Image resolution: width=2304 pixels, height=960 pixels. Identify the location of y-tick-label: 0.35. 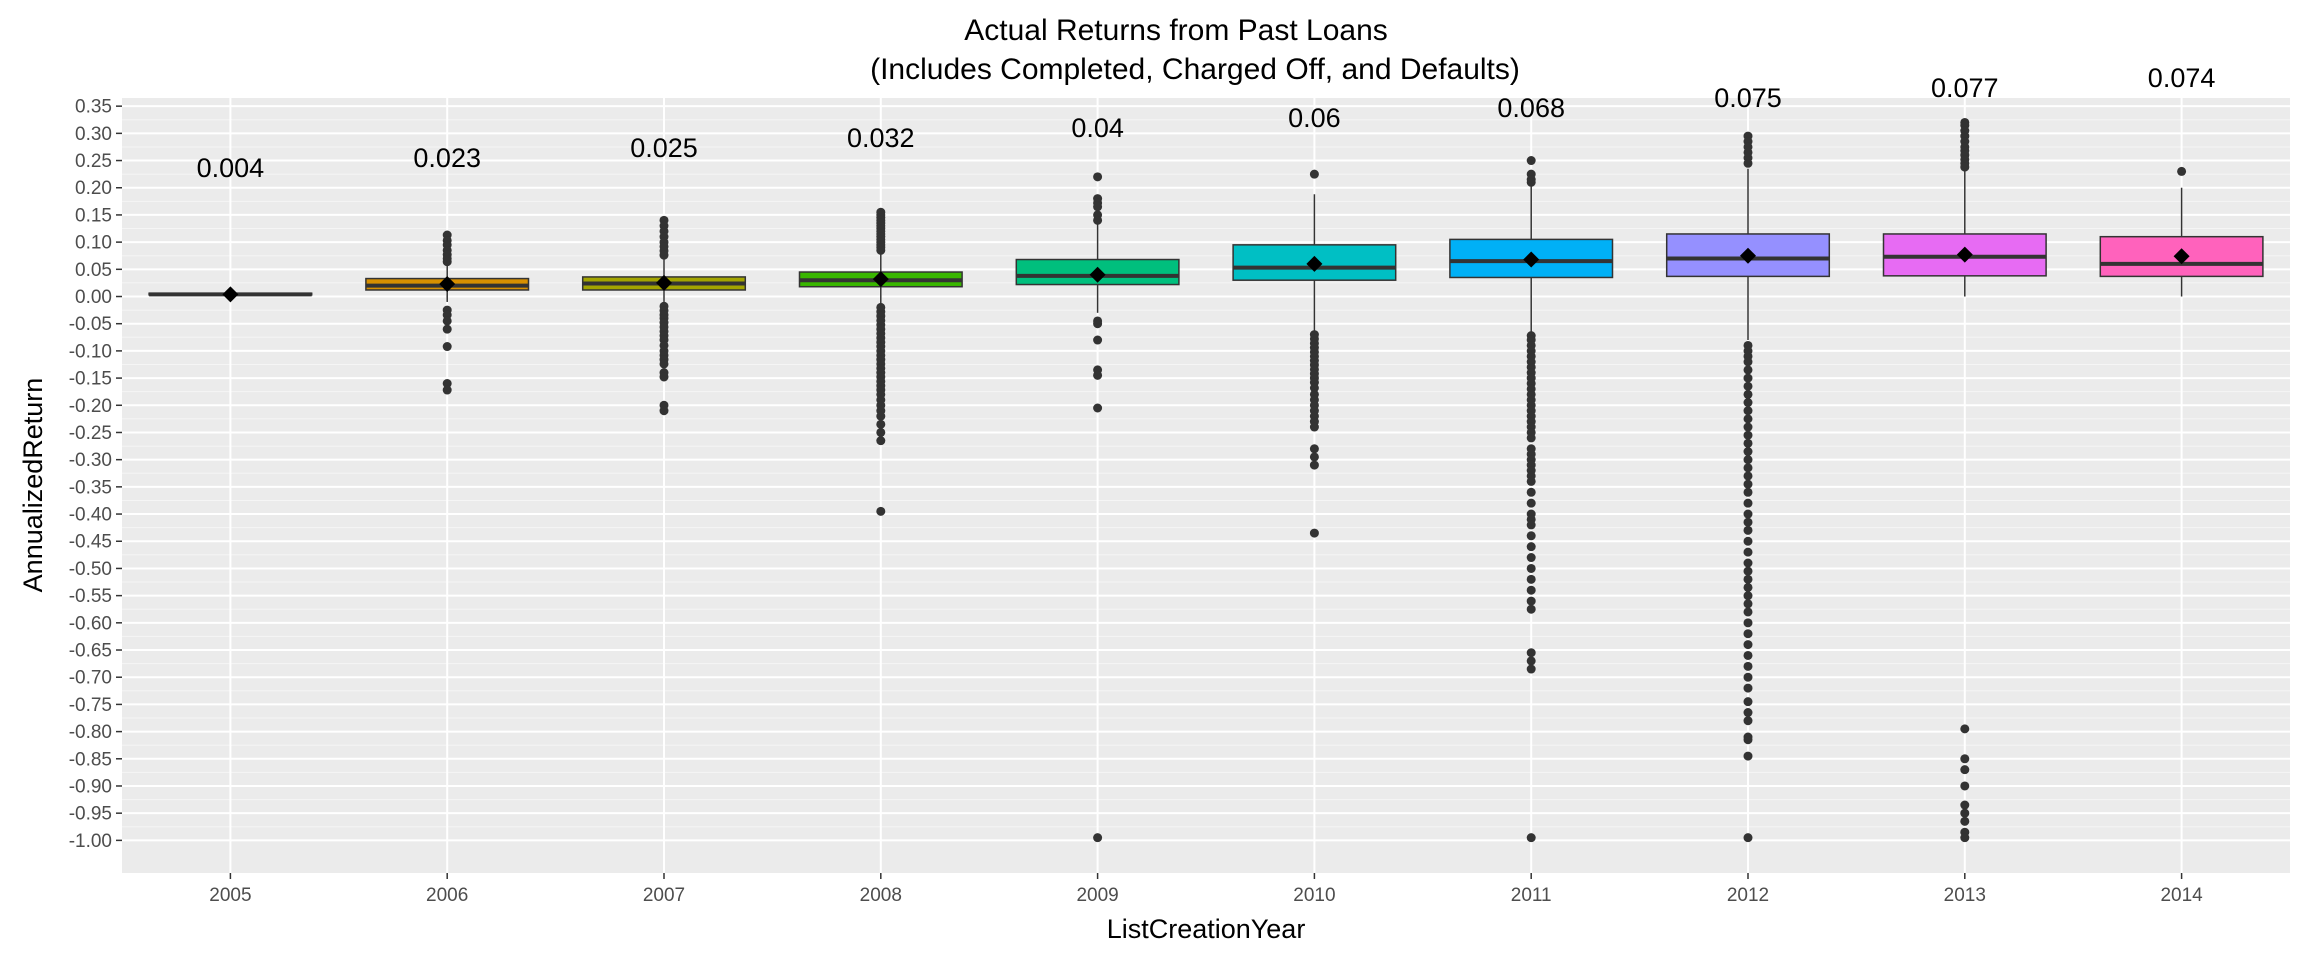
(93, 107).